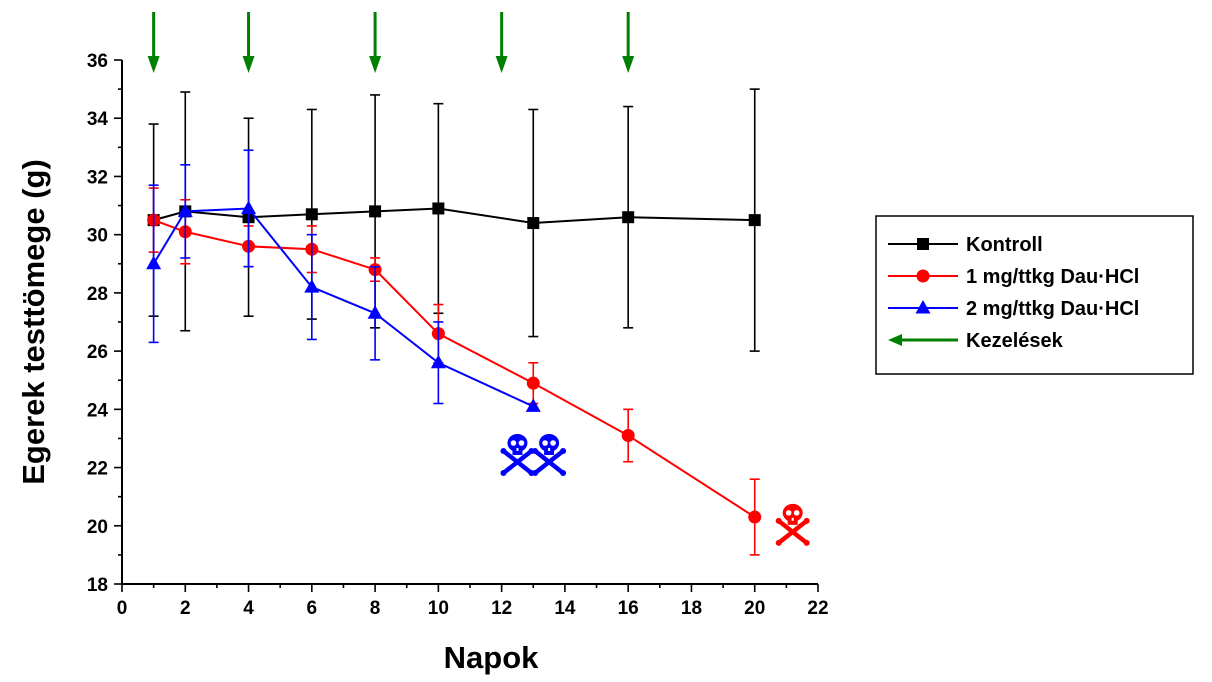 The width and height of the screenshot is (1212, 682). I want to click on legend-label: Kontroll, so click(1004, 245).